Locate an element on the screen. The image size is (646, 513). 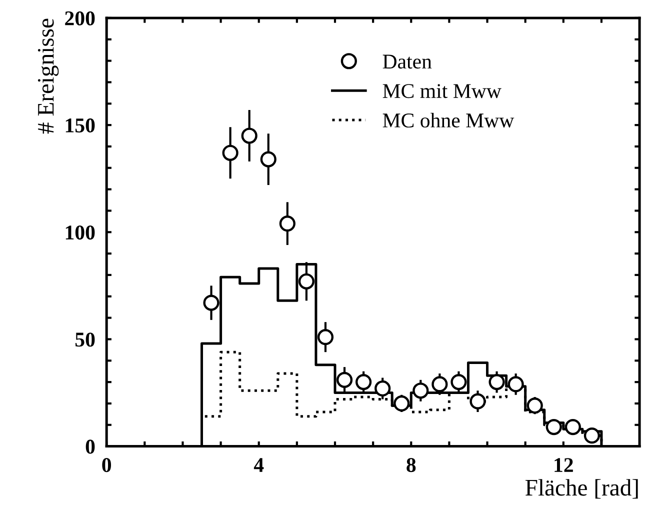
y-axis-title: # Ereignisse is located at coordinates (48, 76).